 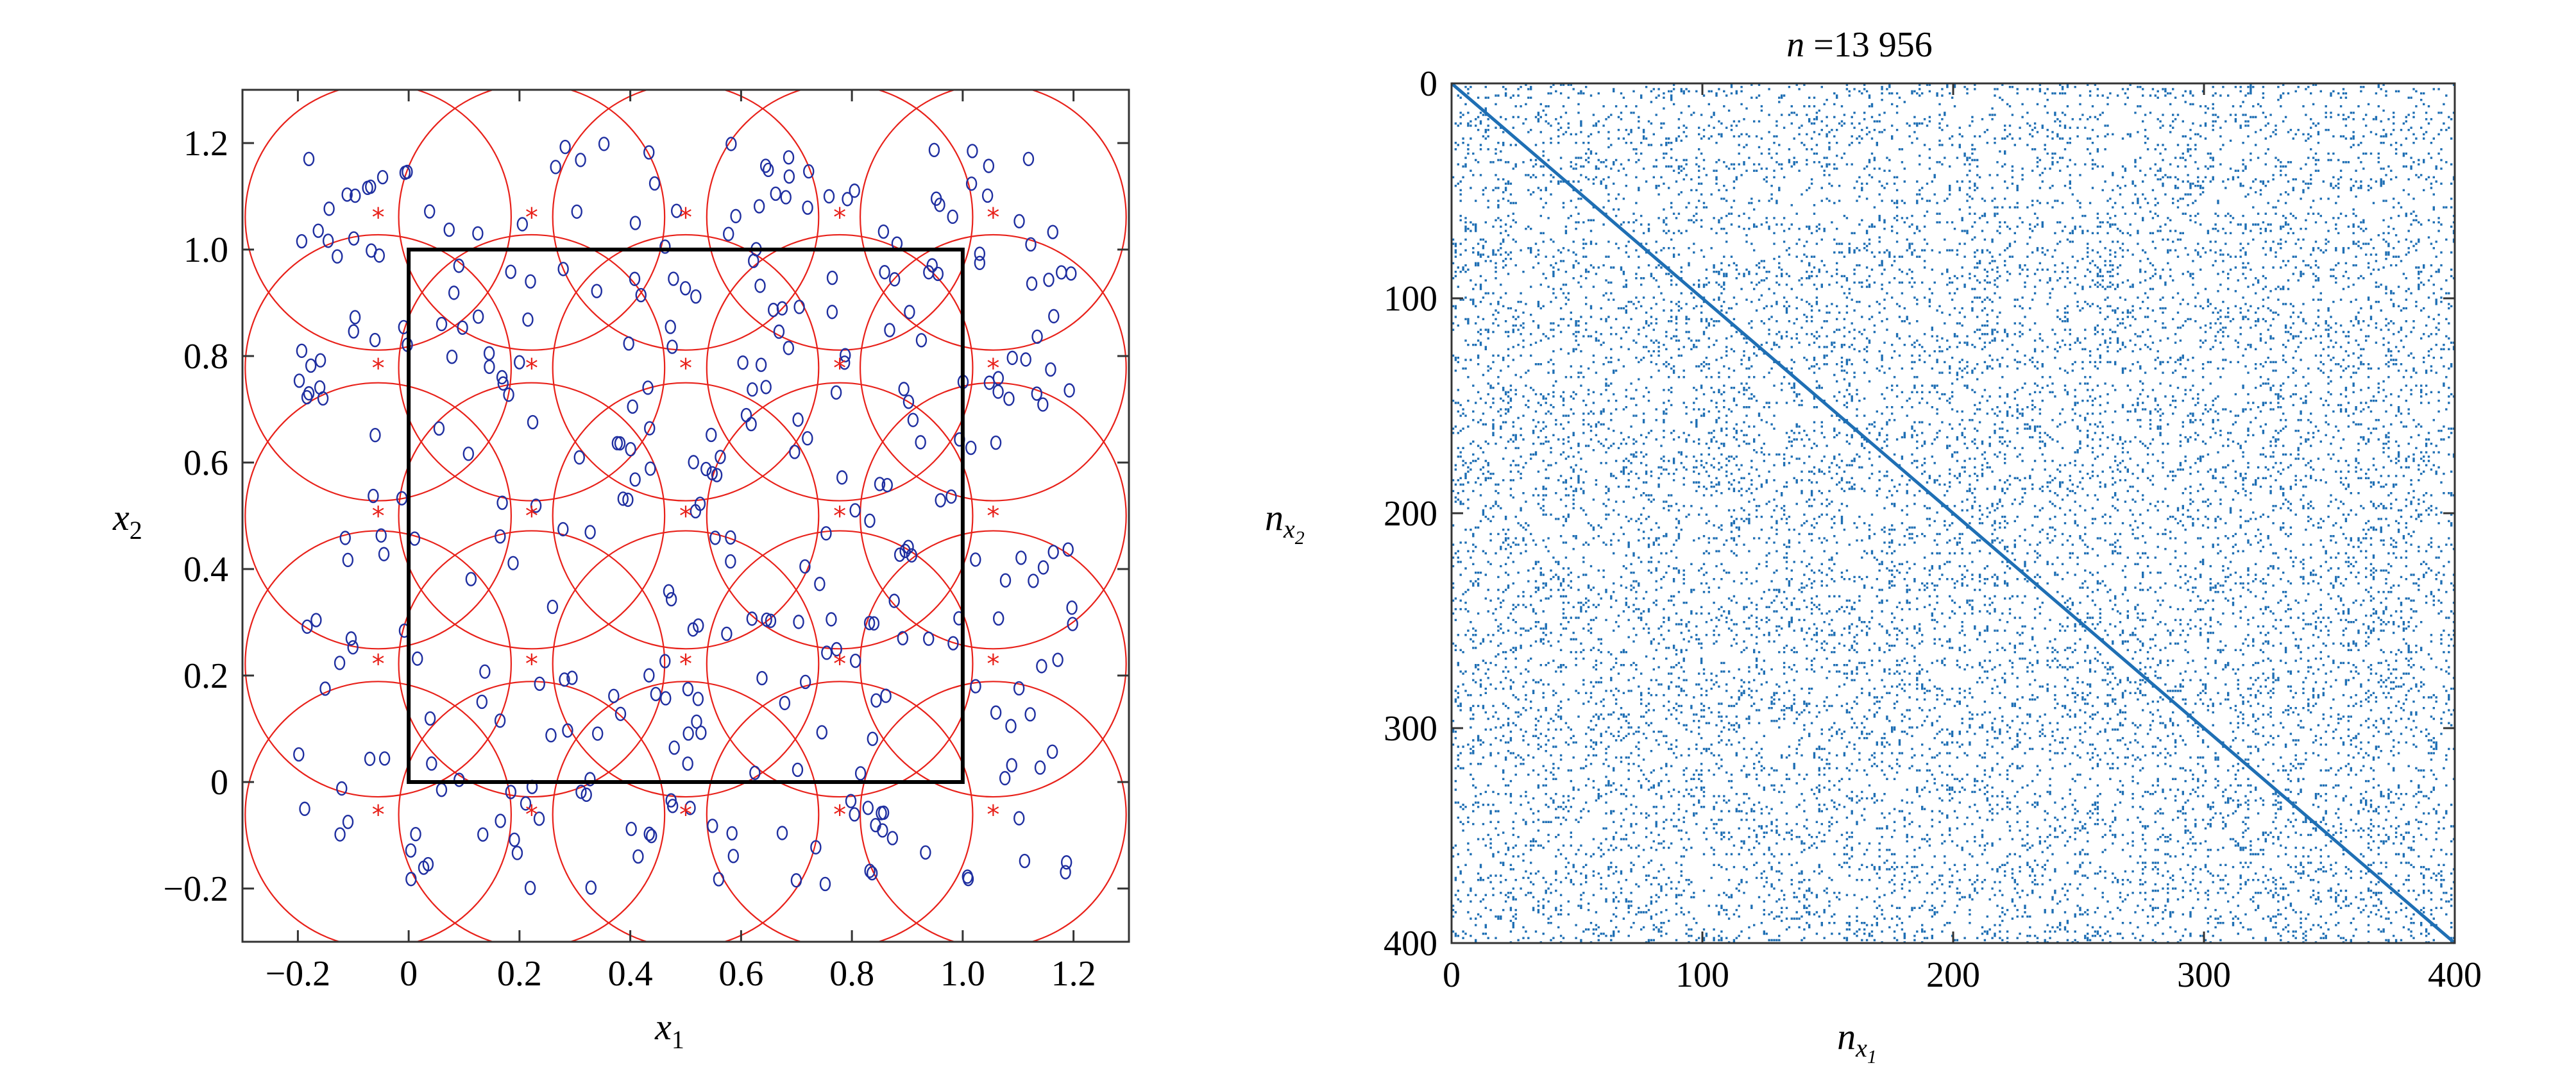 I want to click on x-tick-label: 1.0, so click(x=962, y=974).